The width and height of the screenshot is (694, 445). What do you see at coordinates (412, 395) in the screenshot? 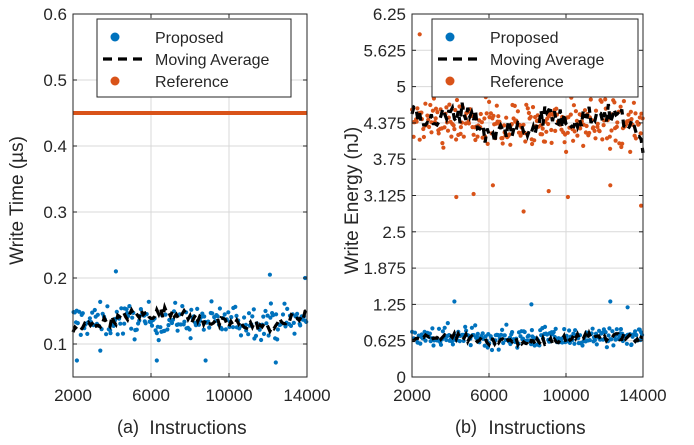
I see `x-tick-label: 2000` at bounding box center [412, 395].